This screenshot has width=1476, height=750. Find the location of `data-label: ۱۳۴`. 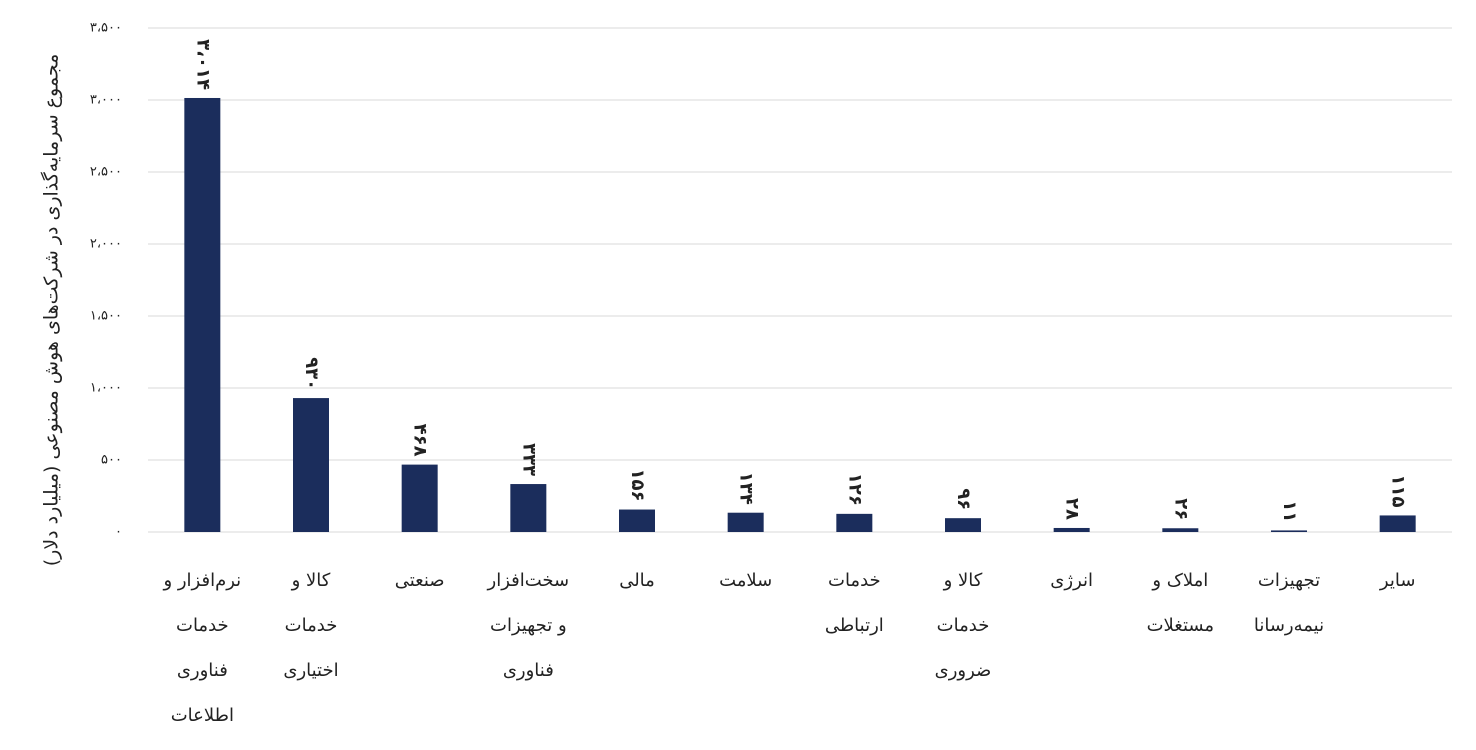

data-label: ۱۳۴ is located at coordinates (746, 488).